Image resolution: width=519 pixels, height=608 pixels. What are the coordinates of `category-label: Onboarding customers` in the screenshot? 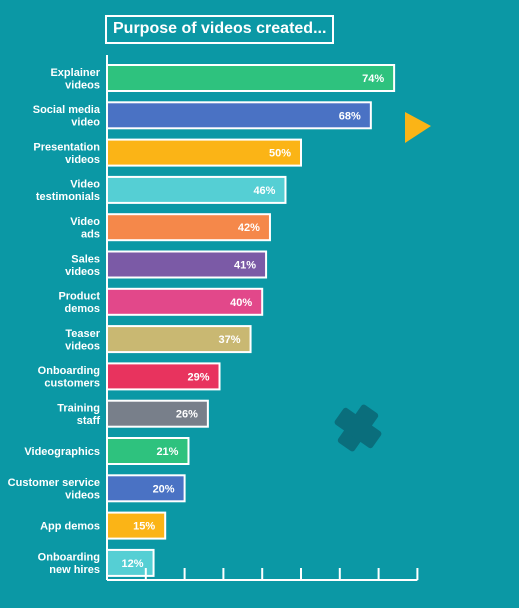 It's located at (69, 377).